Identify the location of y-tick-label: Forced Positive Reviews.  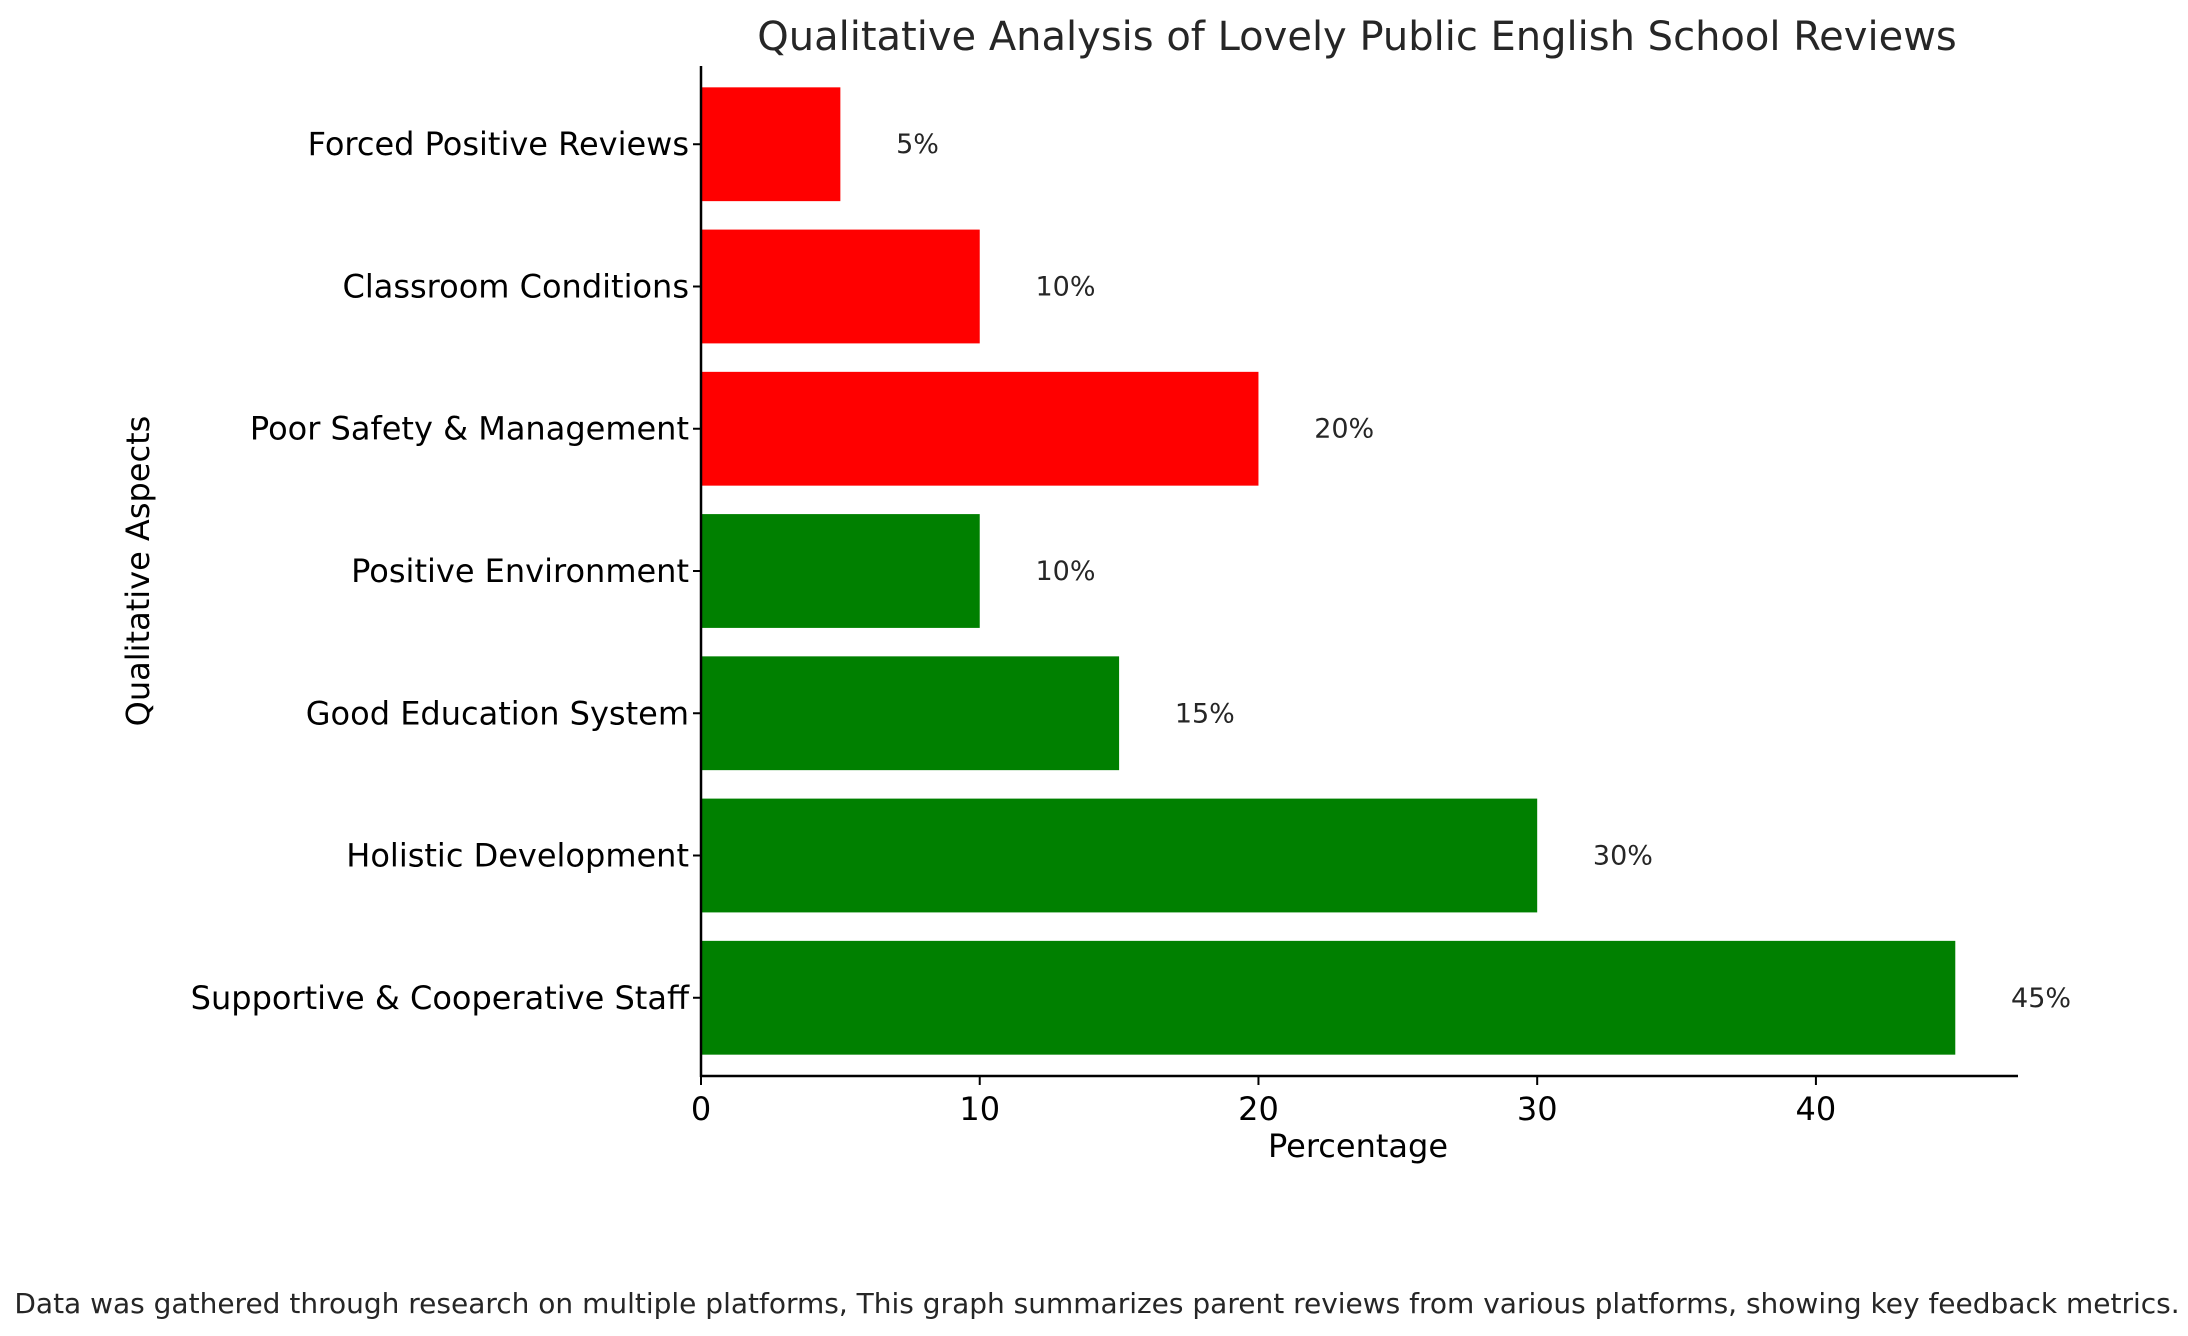
(498, 144).